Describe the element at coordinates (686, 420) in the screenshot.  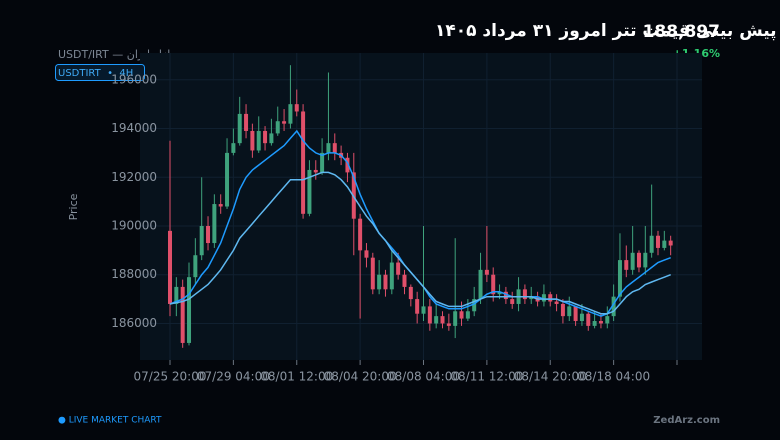
I see `brand: ZedArz.com` at that location.